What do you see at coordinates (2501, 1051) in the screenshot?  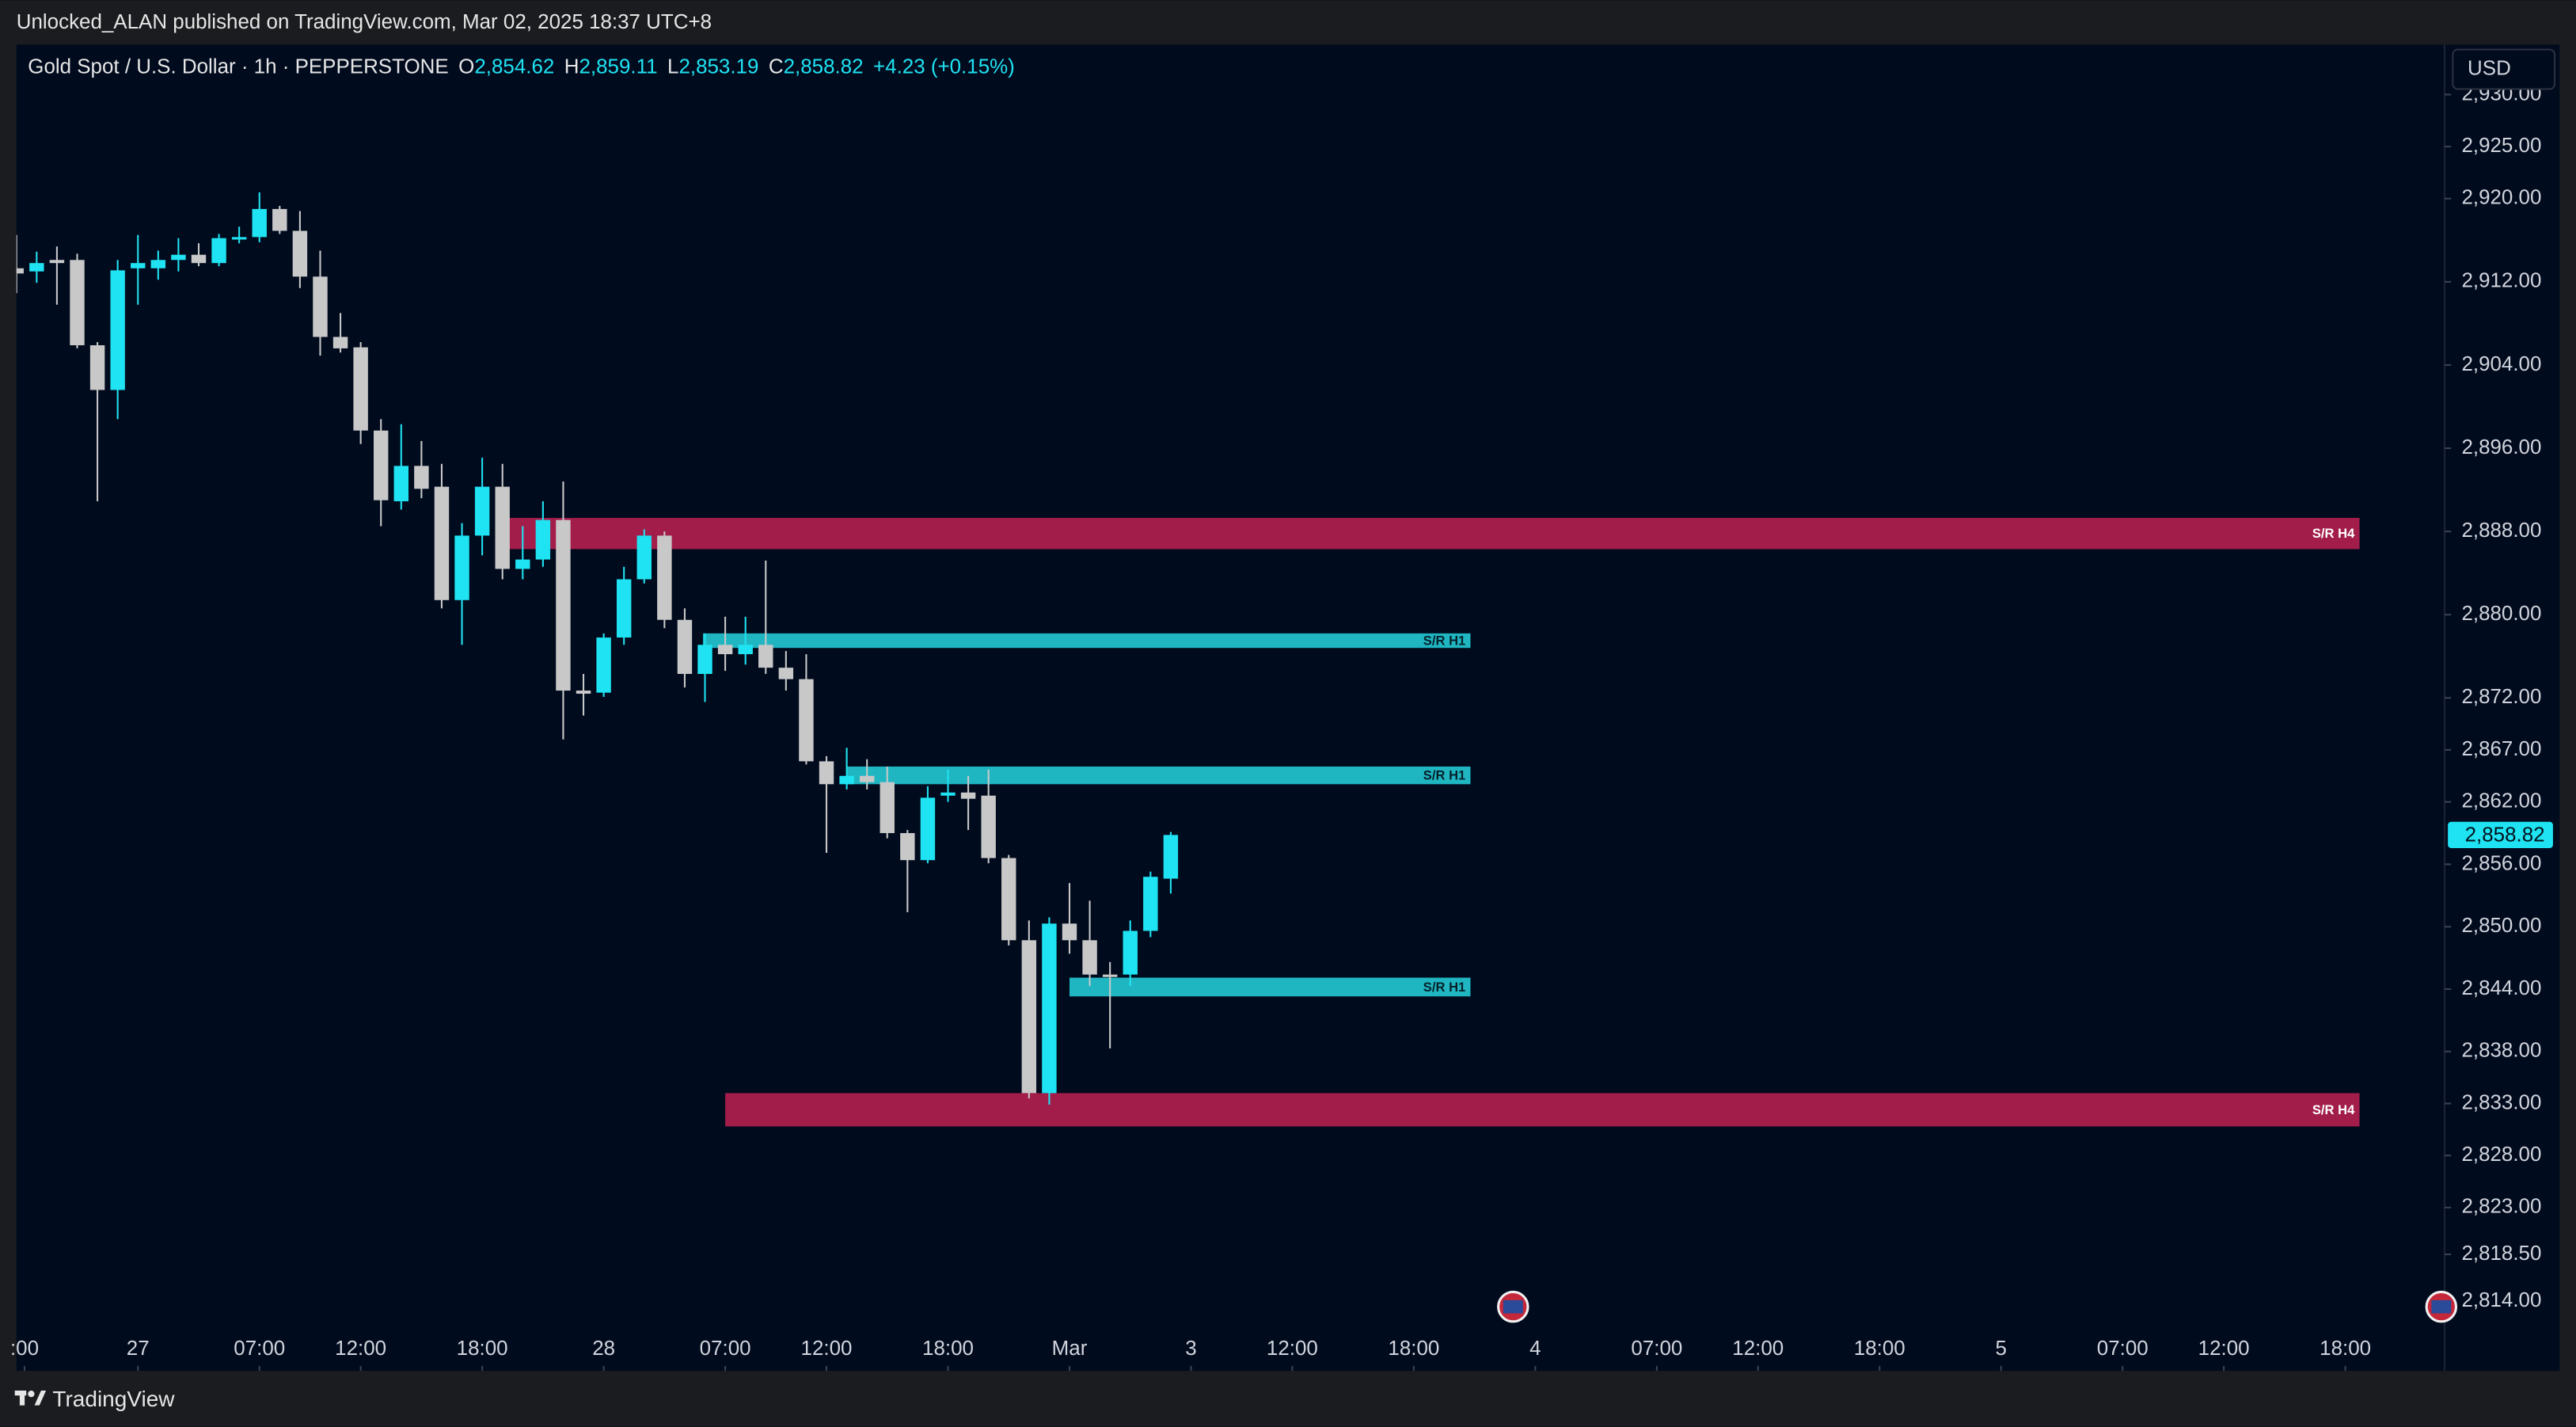 I see `y-tick-label: 2,838.00` at bounding box center [2501, 1051].